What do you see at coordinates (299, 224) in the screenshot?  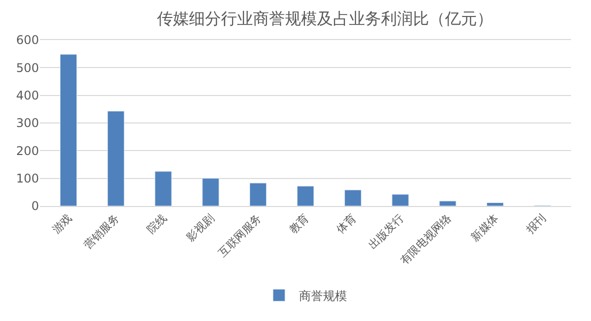 I see `x-tick-label: 教育` at bounding box center [299, 224].